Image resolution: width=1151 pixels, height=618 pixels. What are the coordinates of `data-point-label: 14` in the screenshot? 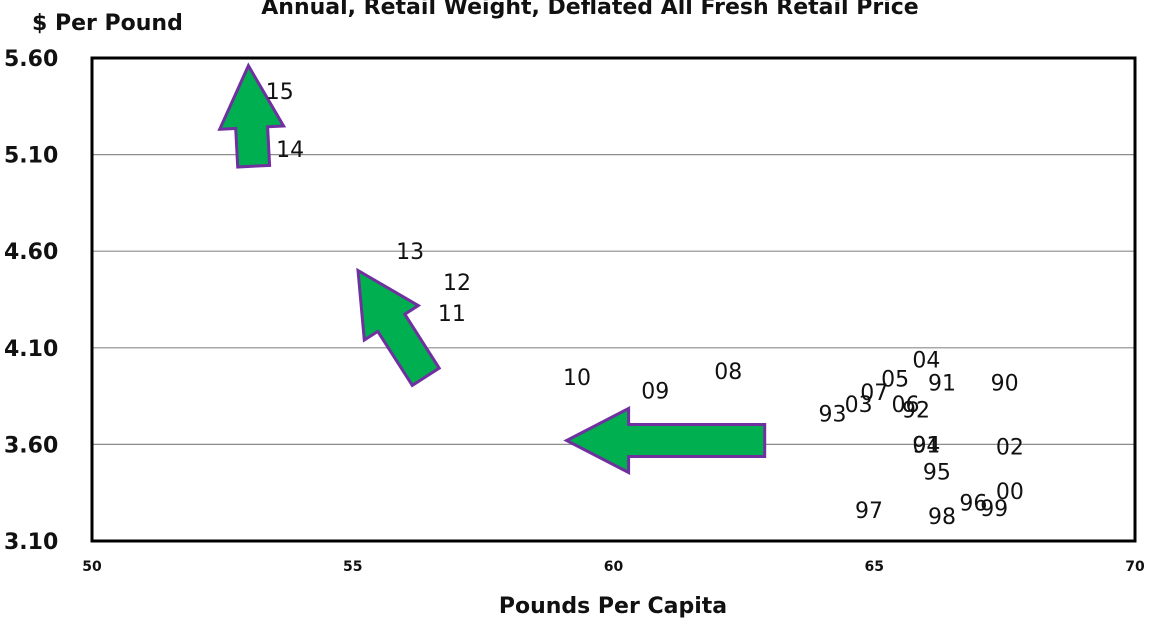 It's located at (290, 150).